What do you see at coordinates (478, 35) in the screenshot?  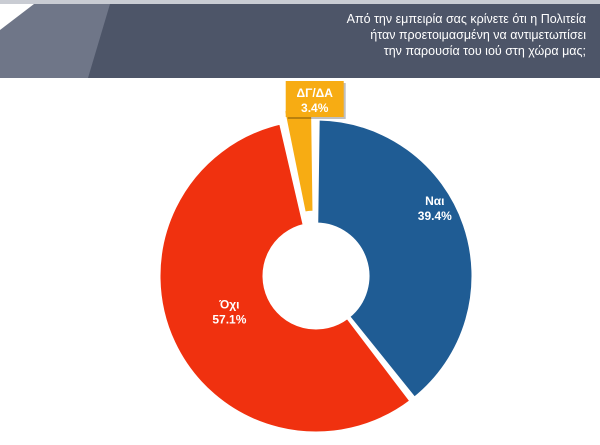 I see `question-line-2: ήταν προετοιμασμένη να αντιμετωπίσει` at bounding box center [478, 35].